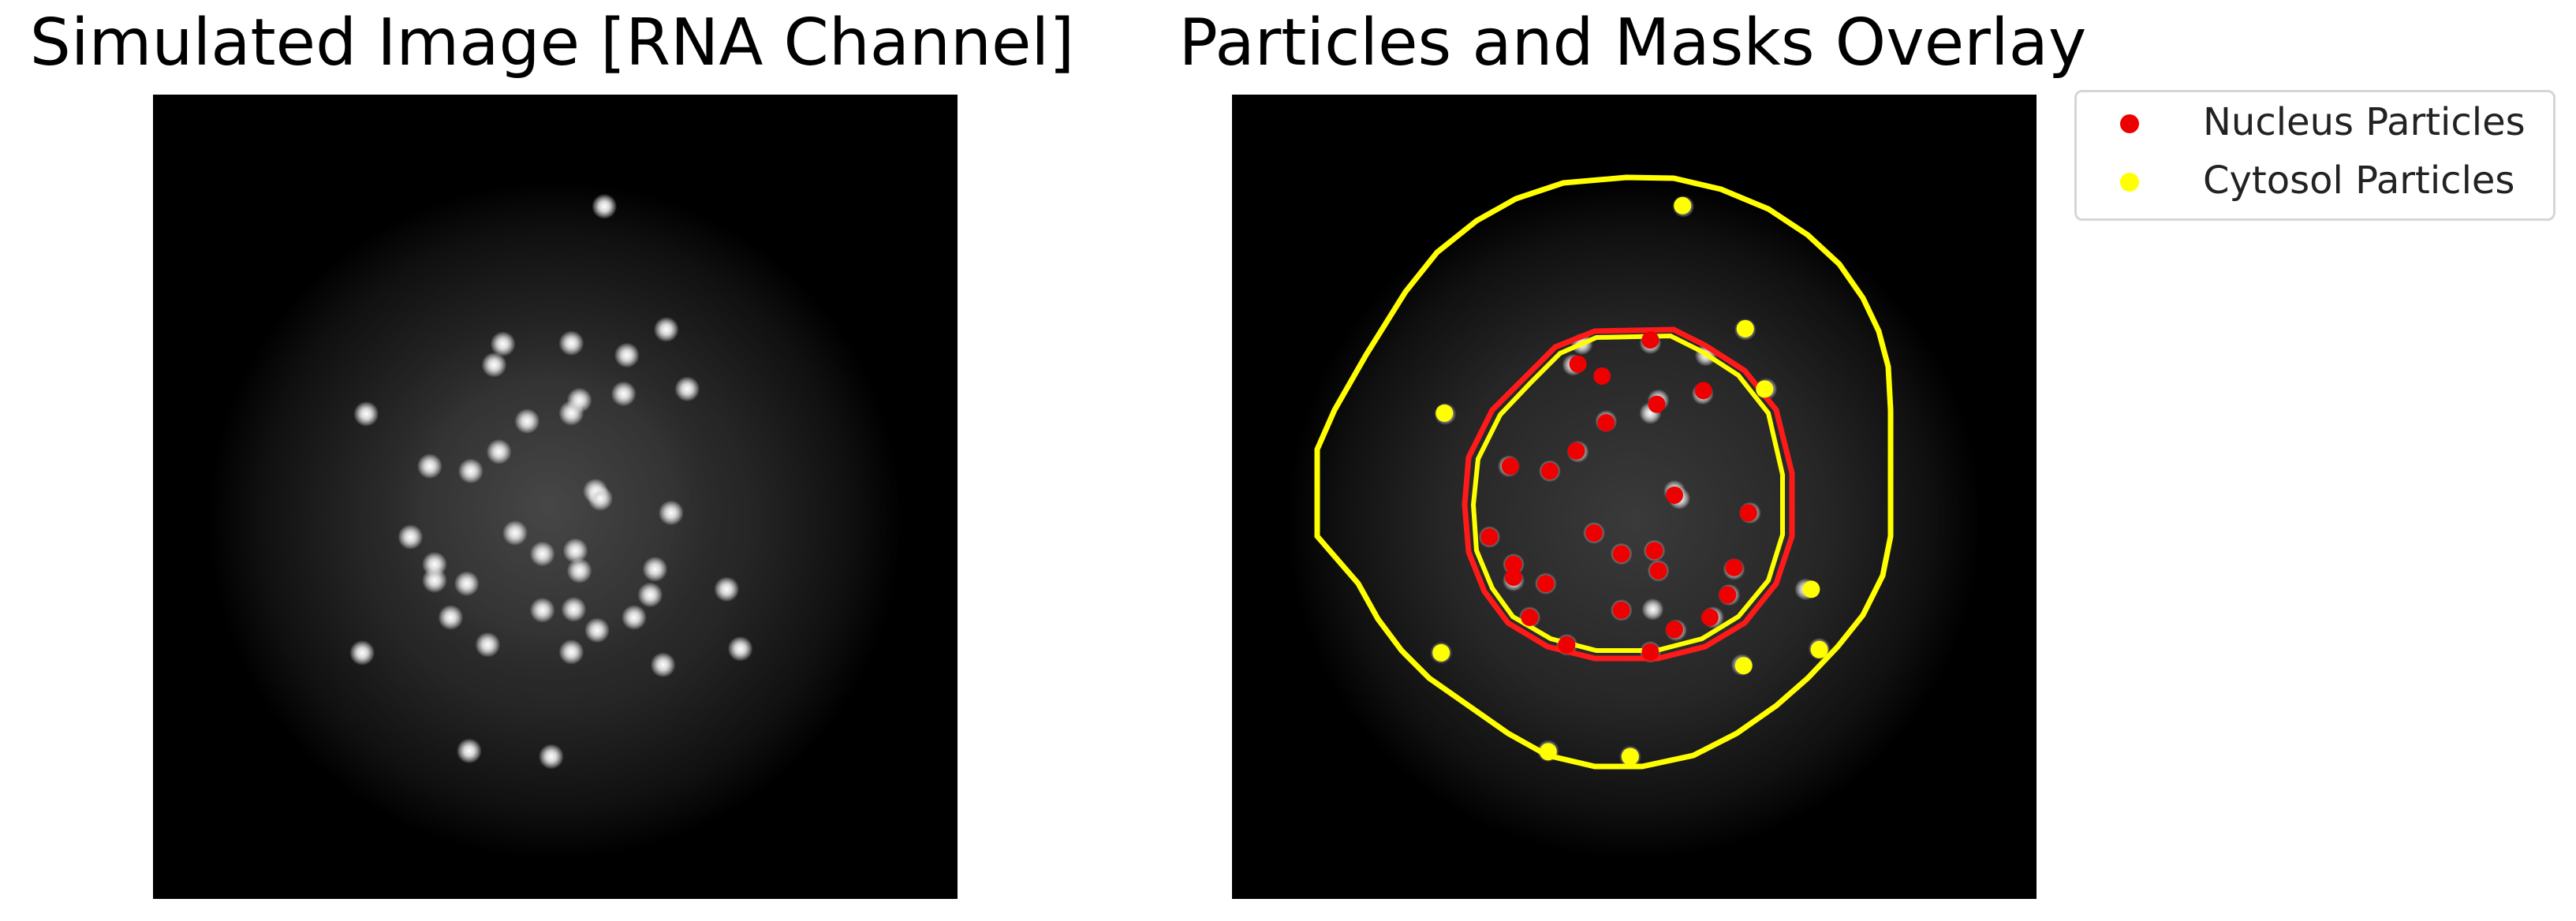 The height and width of the screenshot is (921, 2576). Describe the element at coordinates (2364, 122) in the screenshot. I see `legend-label-nucleus: Nucleus Particles` at that location.